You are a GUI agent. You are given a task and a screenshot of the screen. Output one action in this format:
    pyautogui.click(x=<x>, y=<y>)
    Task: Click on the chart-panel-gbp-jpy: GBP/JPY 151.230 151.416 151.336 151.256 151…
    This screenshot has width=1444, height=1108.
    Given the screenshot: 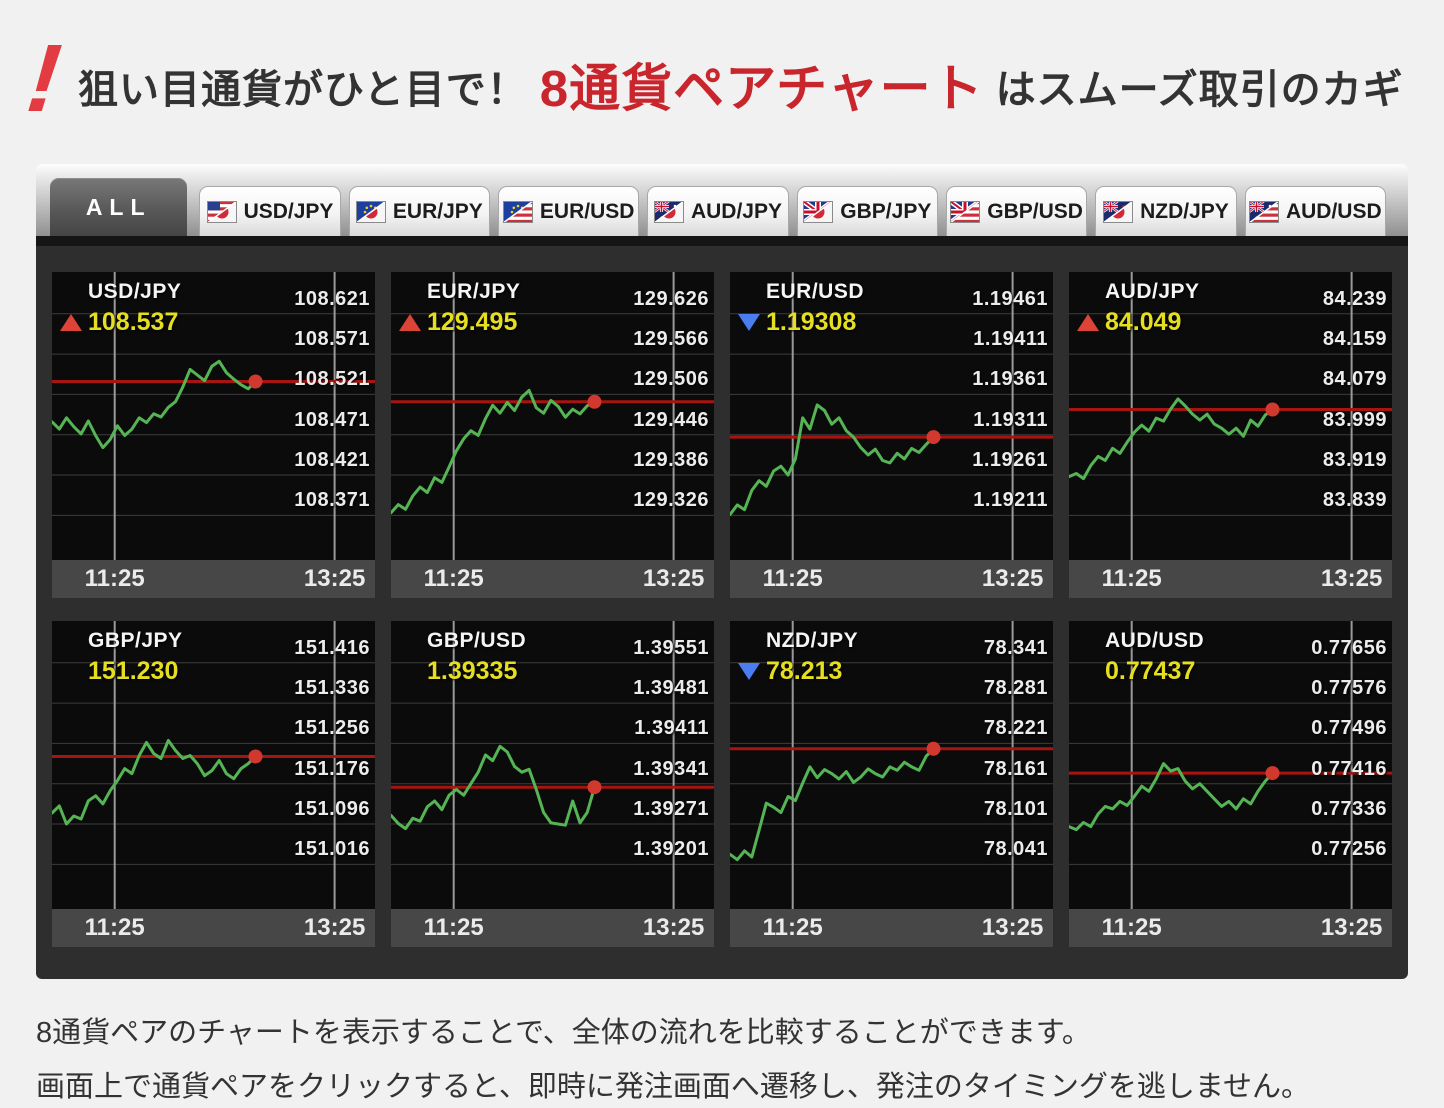 What is the action you would take?
    pyautogui.click(x=213, y=784)
    